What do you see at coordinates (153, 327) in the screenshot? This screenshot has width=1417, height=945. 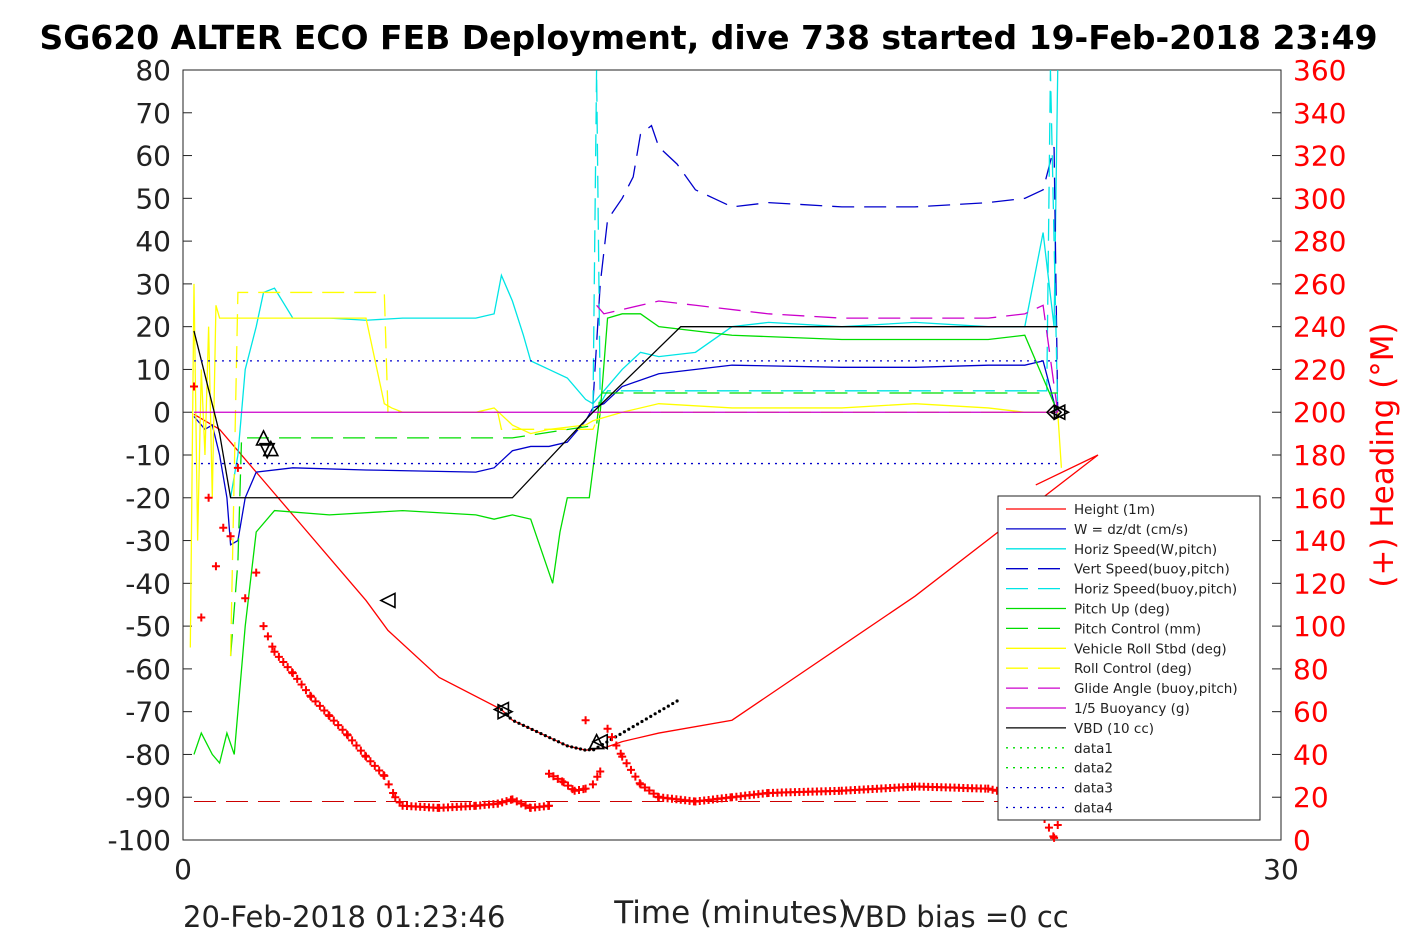 I see `y-left-tick-label: 20` at bounding box center [153, 327].